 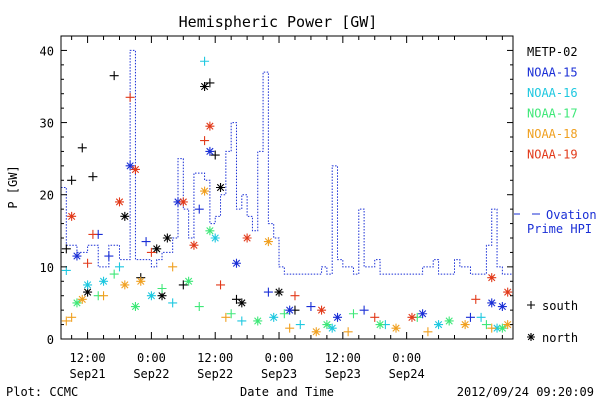 What do you see at coordinates (47, 268) in the screenshot?
I see `y-tick-label: 10` at bounding box center [47, 268].